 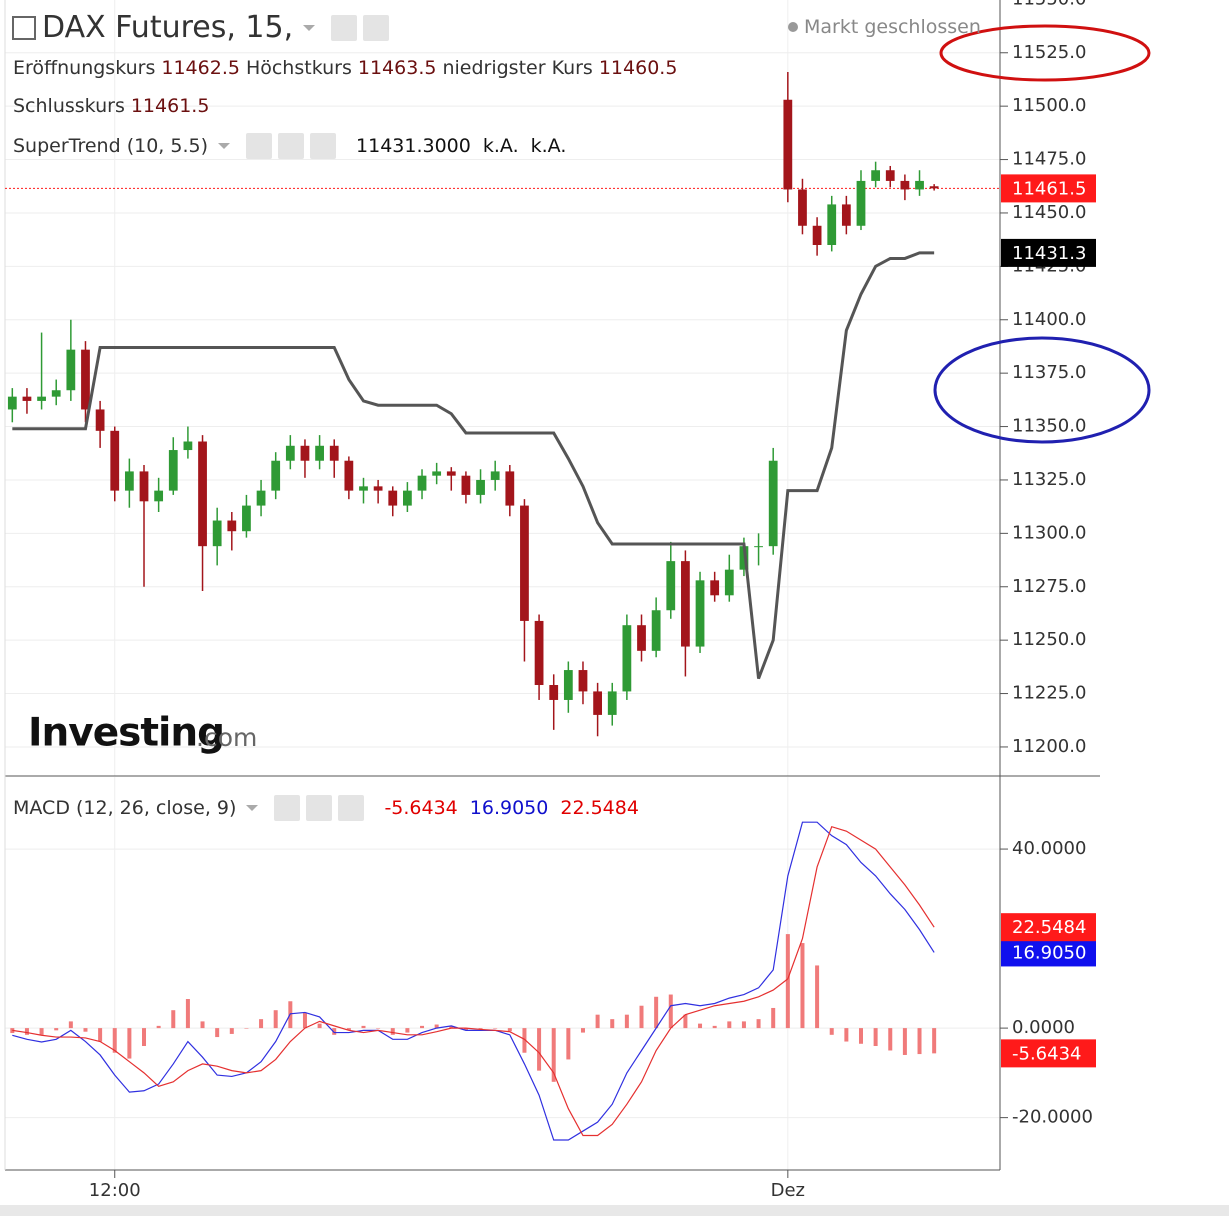 I want to click on indicator-value: k.A., so click(x=500, y=146).